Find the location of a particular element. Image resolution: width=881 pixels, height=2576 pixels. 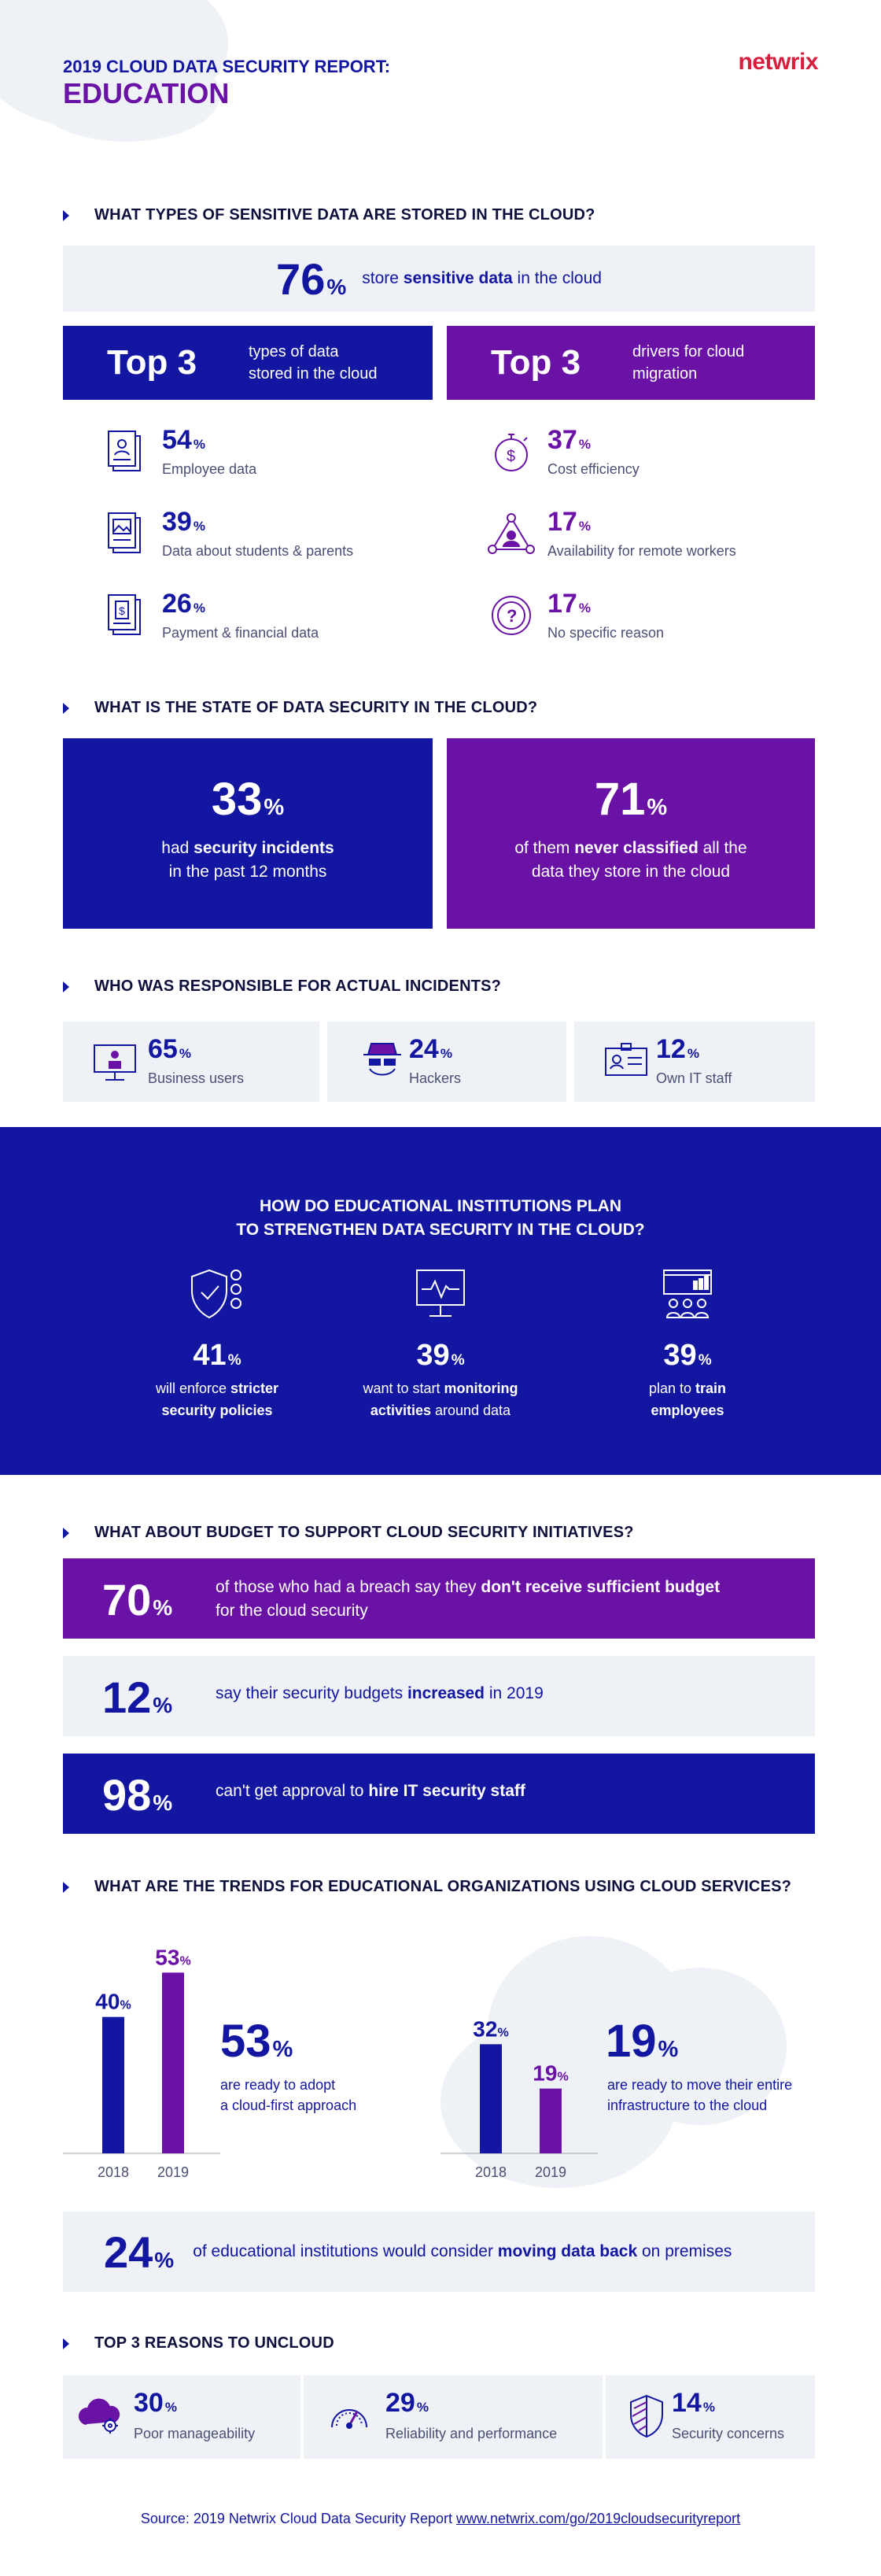

monitor-activity-icon is located at coordinates (440, 1293).